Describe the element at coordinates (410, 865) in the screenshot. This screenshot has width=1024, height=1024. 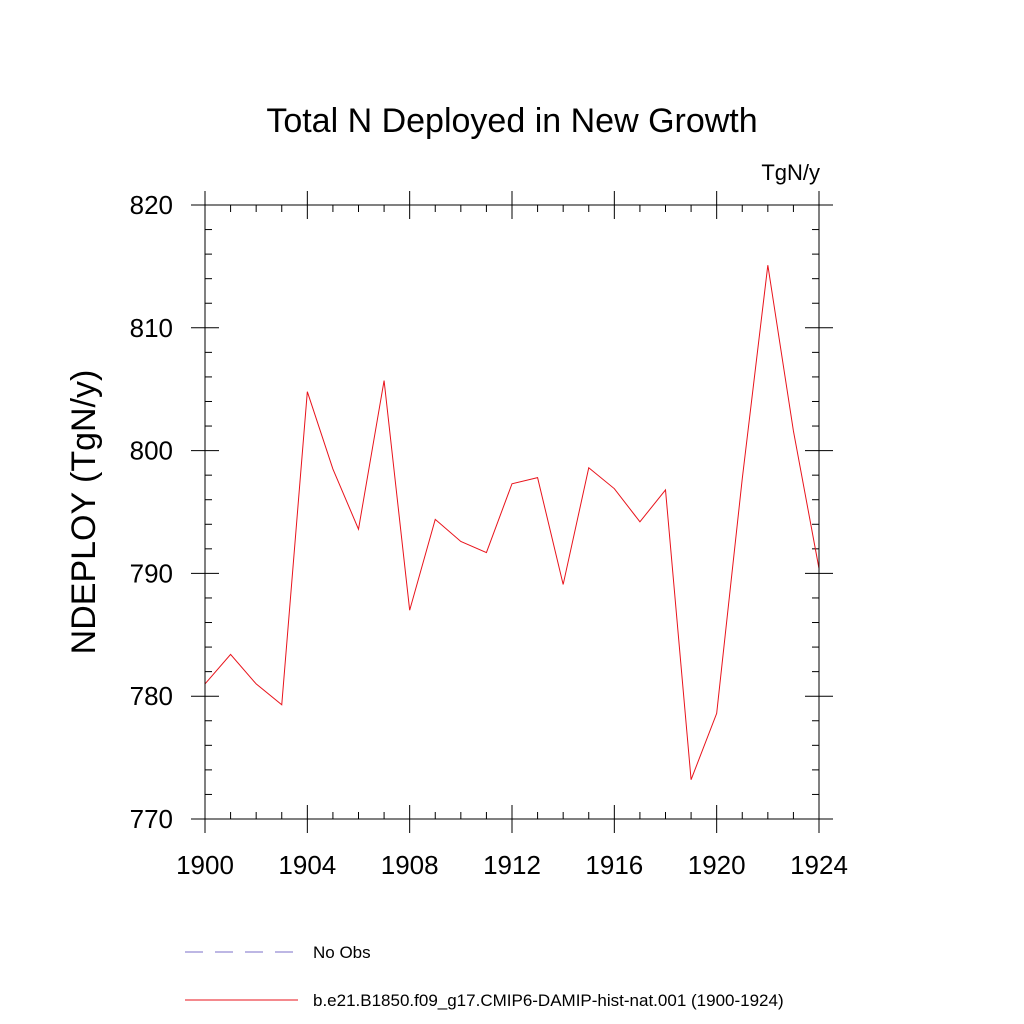
I see `x-tick-label: 1908` at that location.